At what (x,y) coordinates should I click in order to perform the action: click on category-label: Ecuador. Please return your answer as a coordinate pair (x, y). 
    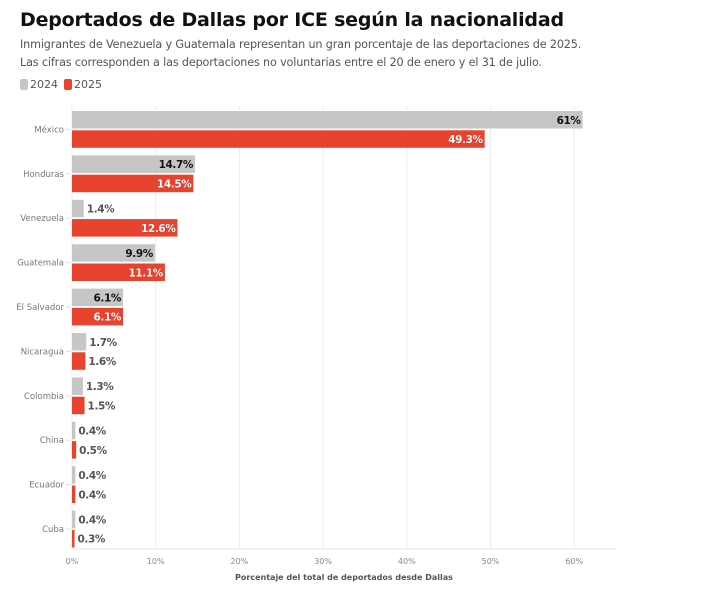
    Looking at the image, I should click on (46, 486).